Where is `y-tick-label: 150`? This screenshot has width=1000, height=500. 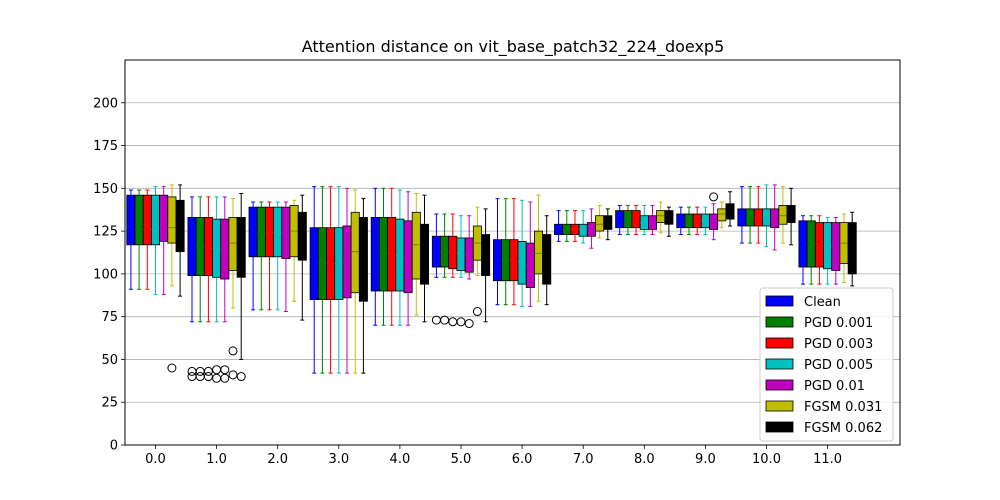
y-tick-label: 150 is located at coordinates (105, 189).